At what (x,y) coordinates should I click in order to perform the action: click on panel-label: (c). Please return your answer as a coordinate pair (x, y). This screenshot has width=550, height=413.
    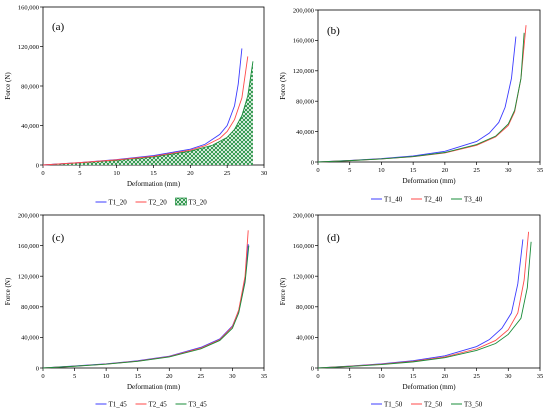
    Looking at the image, I should click on (58, 238).